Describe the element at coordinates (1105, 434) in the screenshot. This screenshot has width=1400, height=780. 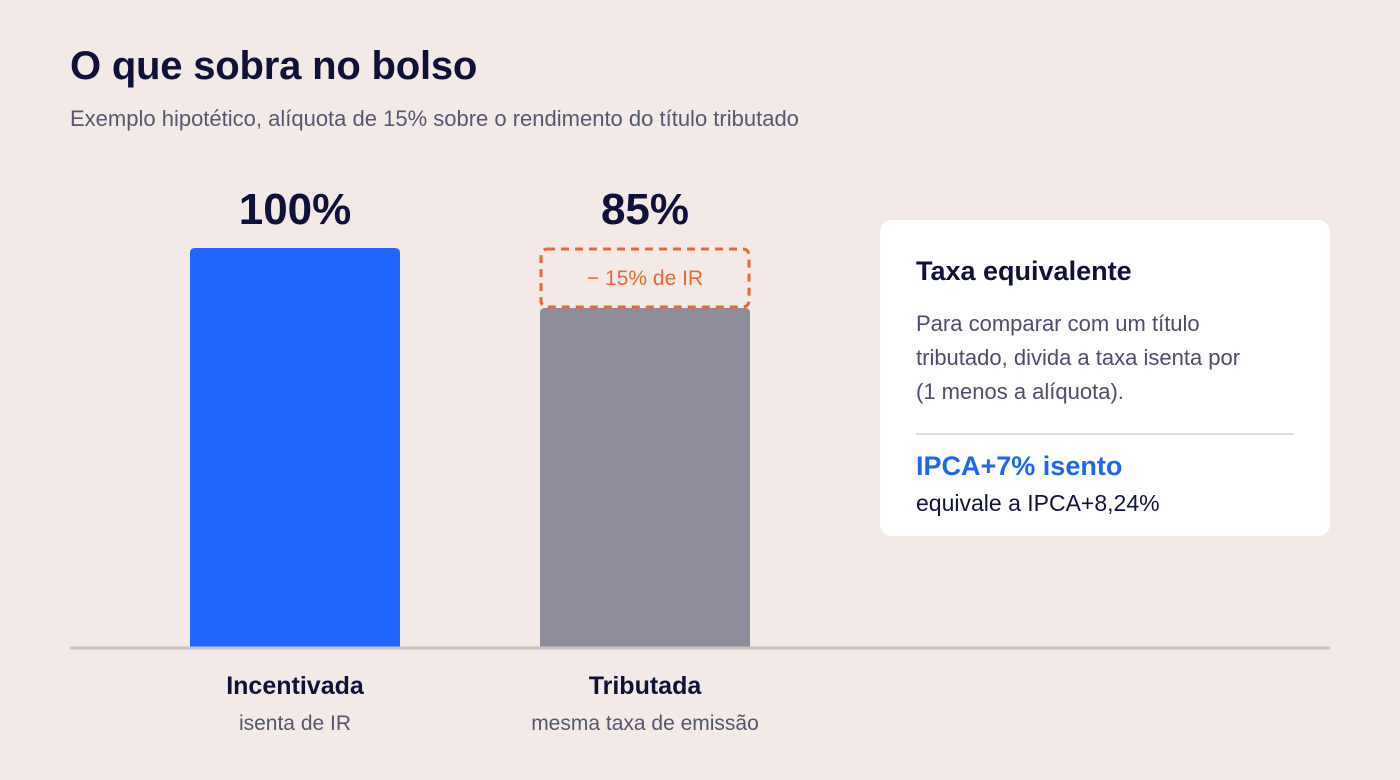
I see `card-divider` at that location.